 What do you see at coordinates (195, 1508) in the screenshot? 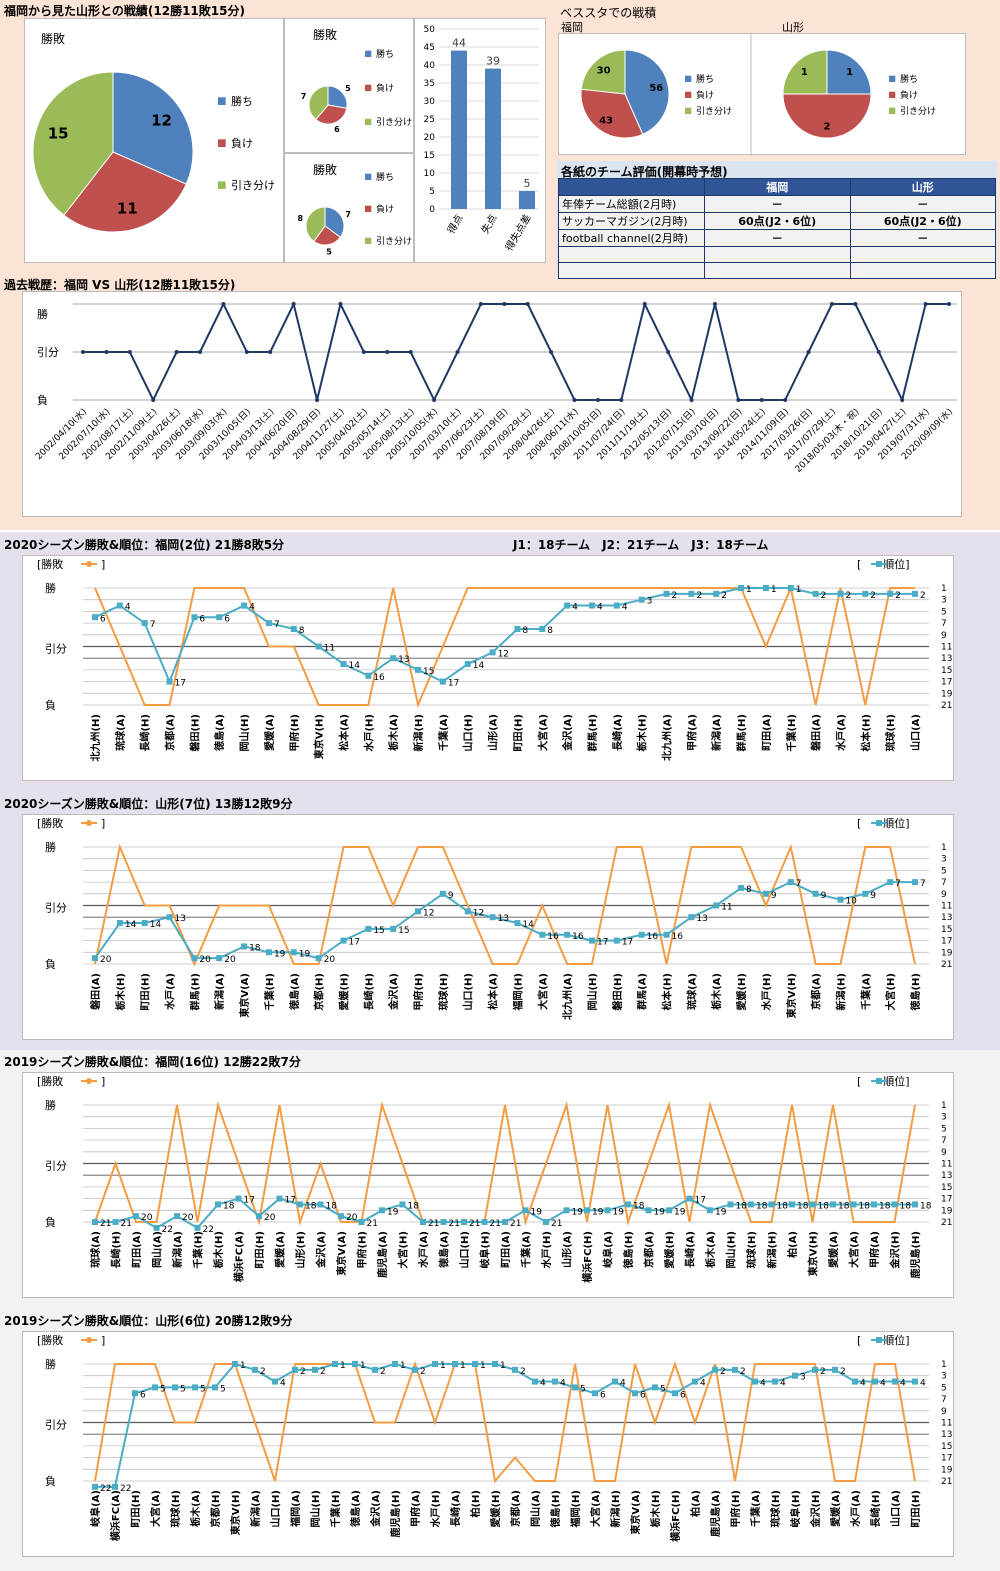
I see `season4-opponent-5: 栃木(A)` at bounding box center [195, 1508].